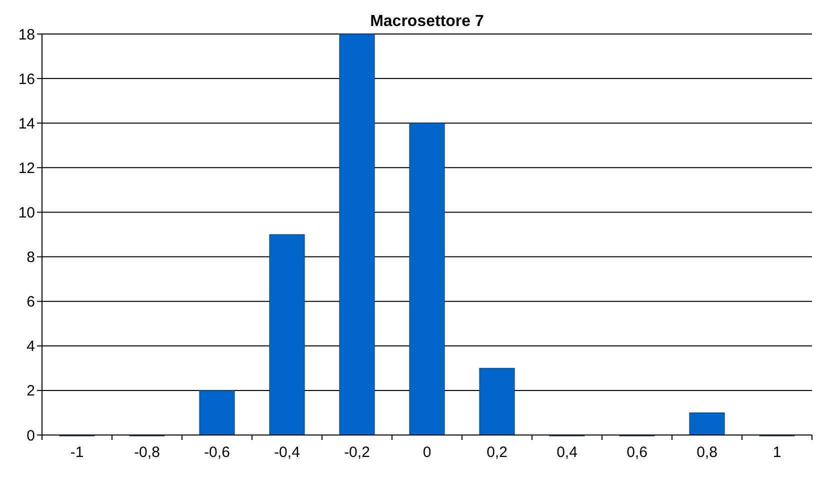 The width and height of the screenshot is (828, 479). Describe the element at coordinates (427, 452) in the screenshot. I see `x-tick-label: 0` at that location.